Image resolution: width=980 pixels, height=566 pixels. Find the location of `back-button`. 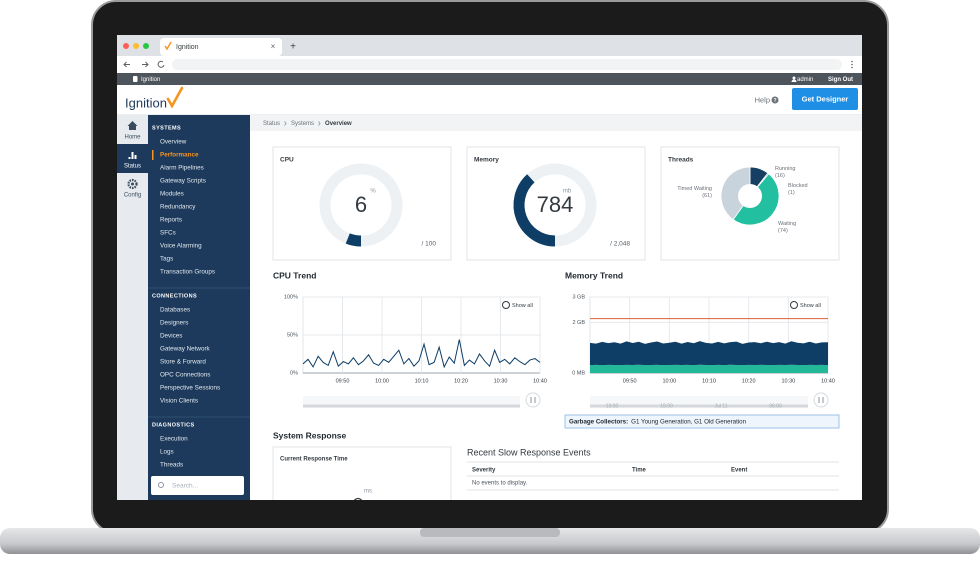

back-button is located at coordinates (126, 64).